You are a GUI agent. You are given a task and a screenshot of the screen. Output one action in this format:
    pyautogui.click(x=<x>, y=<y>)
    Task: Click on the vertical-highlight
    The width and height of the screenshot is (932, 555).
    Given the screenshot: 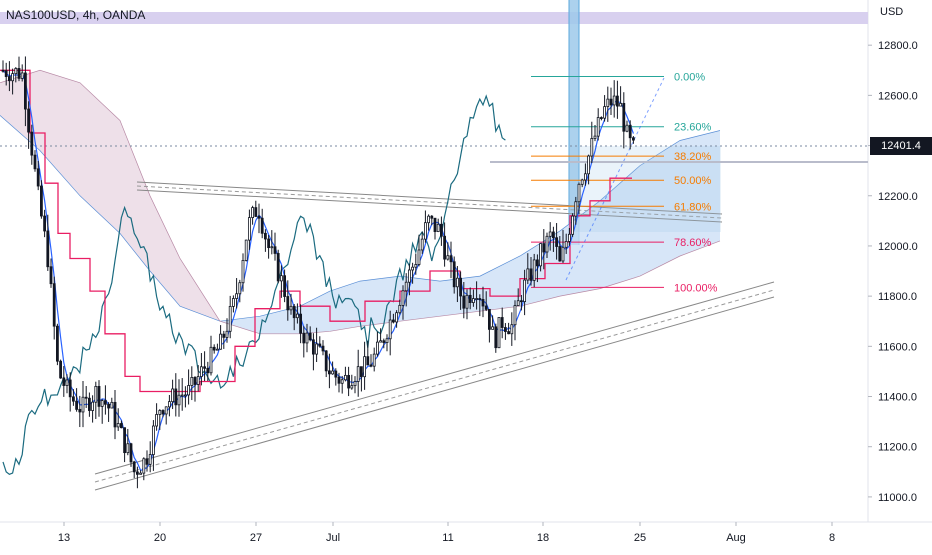 What is the action you would take?
    pyautogui.click(x=574, y=122)
    